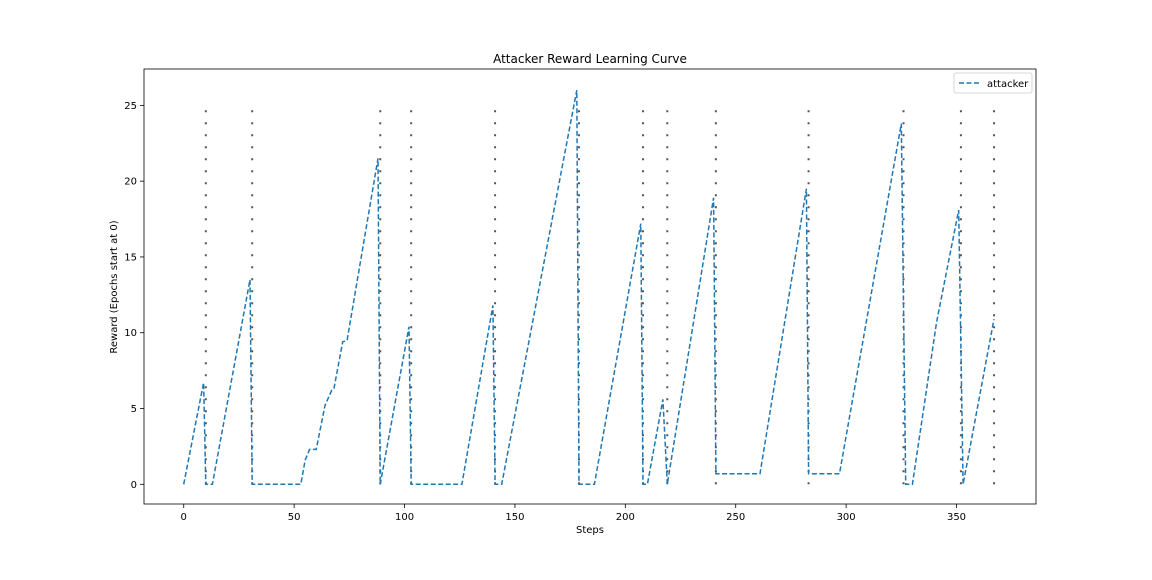  What do you see at coordinates (404, 517) in the screenshot?
I see `x-tick-label-100: 100` at bounding box center [404, 517].